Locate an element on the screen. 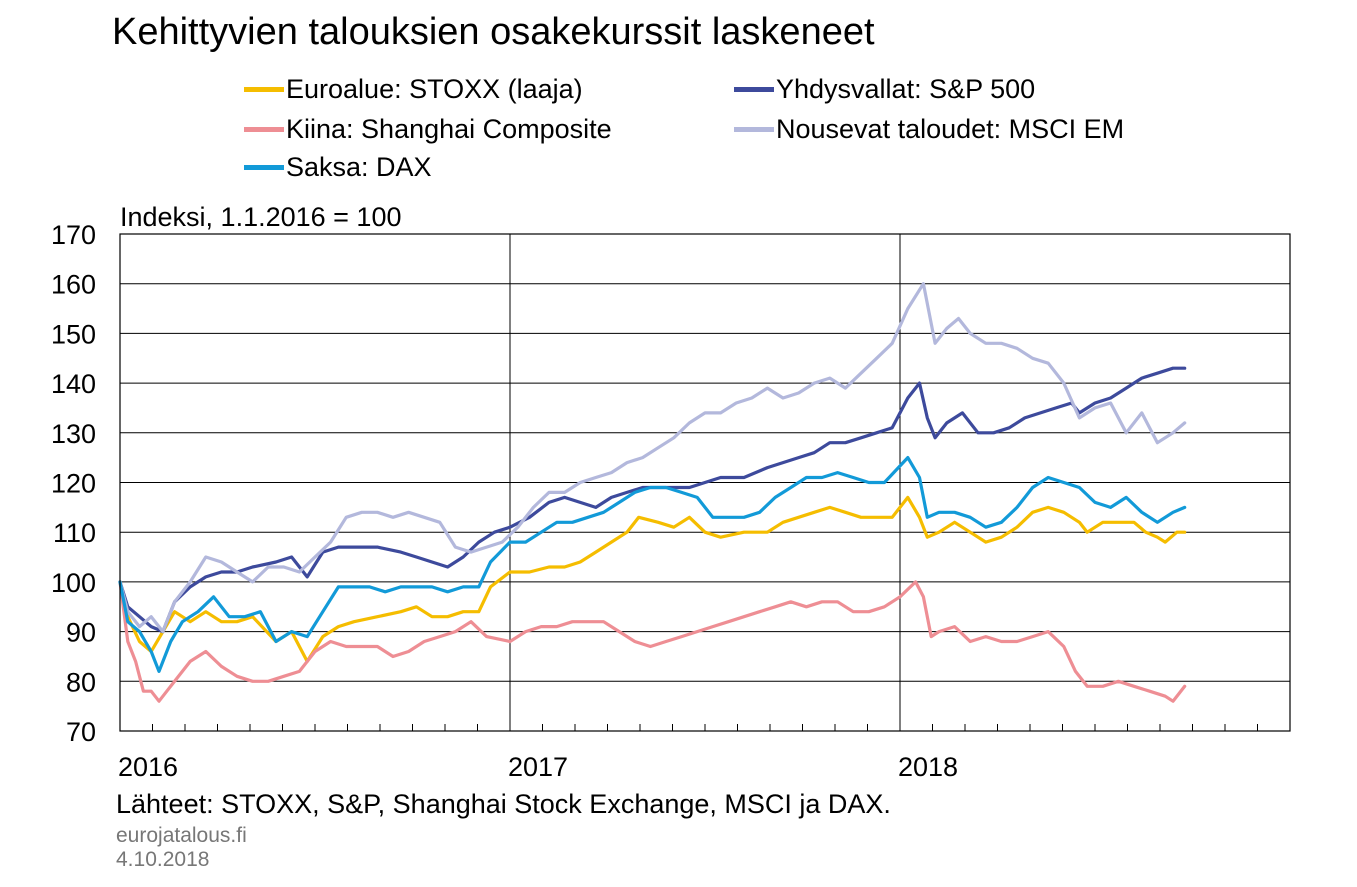 Image resolution: width=1357 pixels, height=887 pixels. y-tick-label-130: 130 is located at coordinates (73, 434).